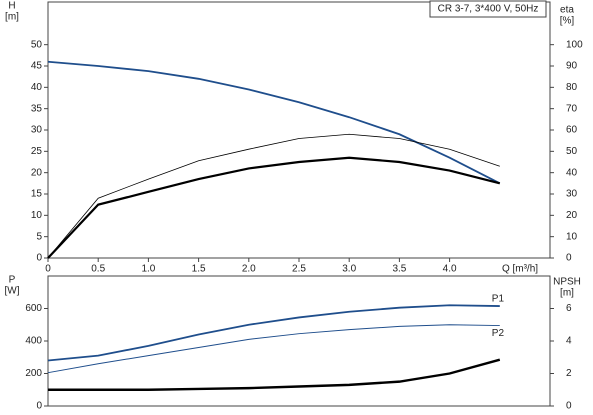 The image size is (593, 415). Describe the element at coordinates (148, 269) in the screenshot. I see `x-tick-label: 1.0` at that location.